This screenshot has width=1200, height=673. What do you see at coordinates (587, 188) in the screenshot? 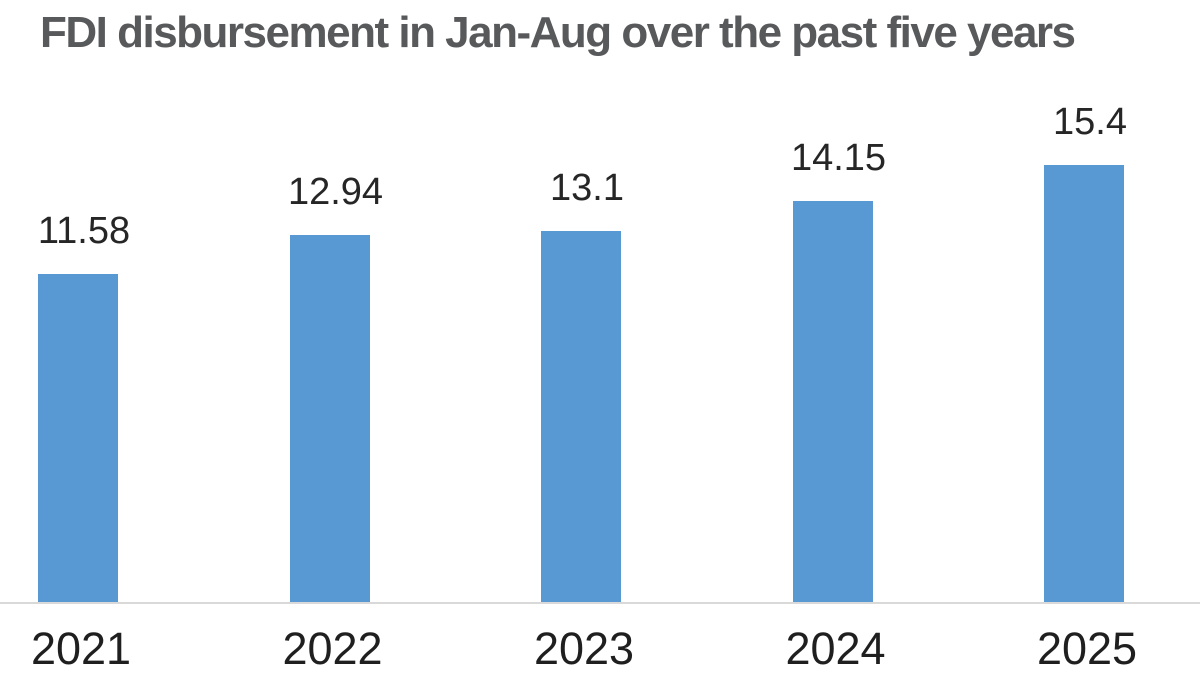
I see `bar-value-label-2023: 13.1` at bounding box center [587, 188].